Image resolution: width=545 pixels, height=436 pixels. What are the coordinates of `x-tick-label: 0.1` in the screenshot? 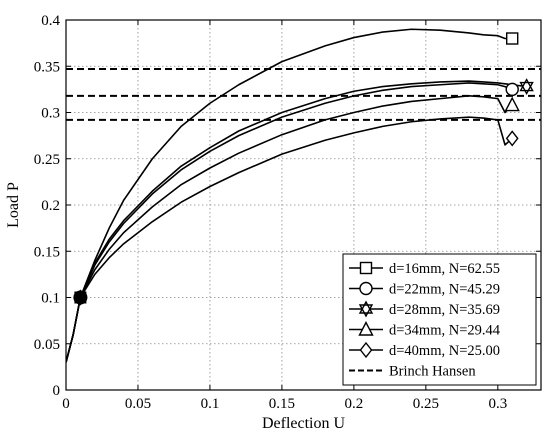 It's located at (210, 404).